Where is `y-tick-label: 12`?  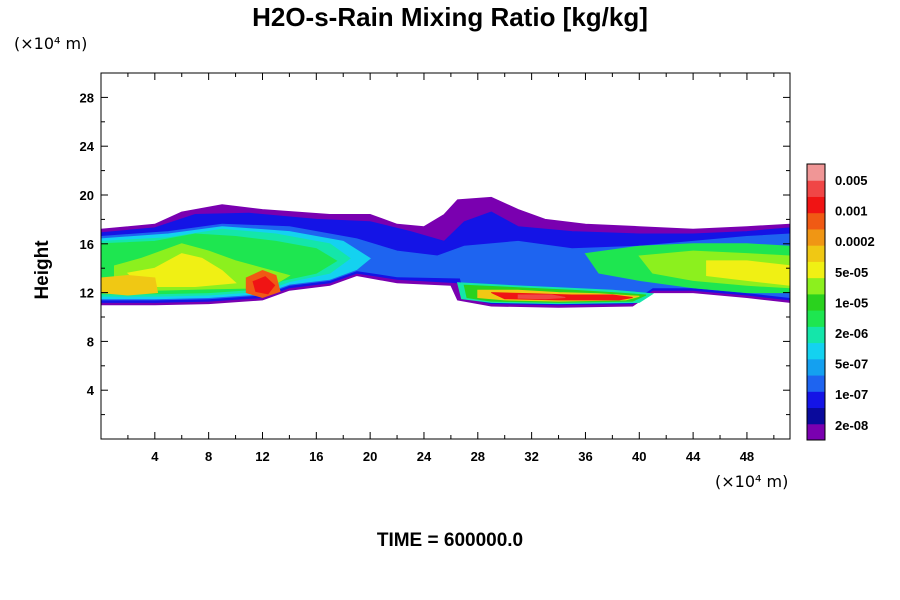 y-tick-label: 12 is located at coordinates (87, 293).